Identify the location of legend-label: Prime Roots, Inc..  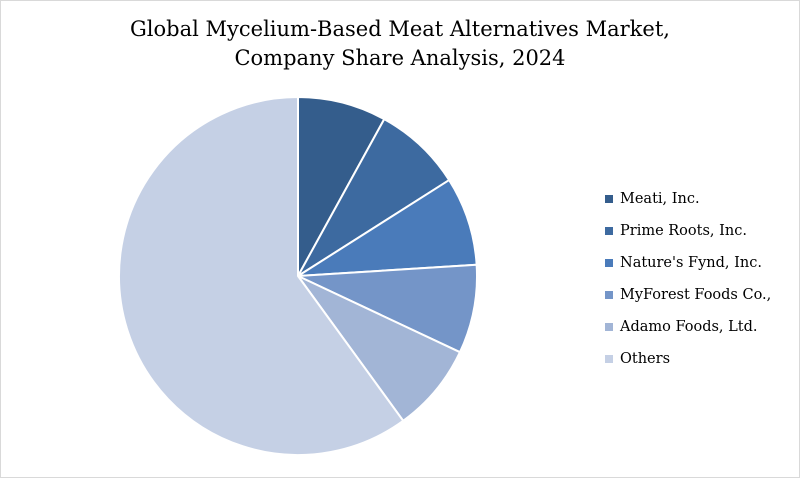
(683, 231).